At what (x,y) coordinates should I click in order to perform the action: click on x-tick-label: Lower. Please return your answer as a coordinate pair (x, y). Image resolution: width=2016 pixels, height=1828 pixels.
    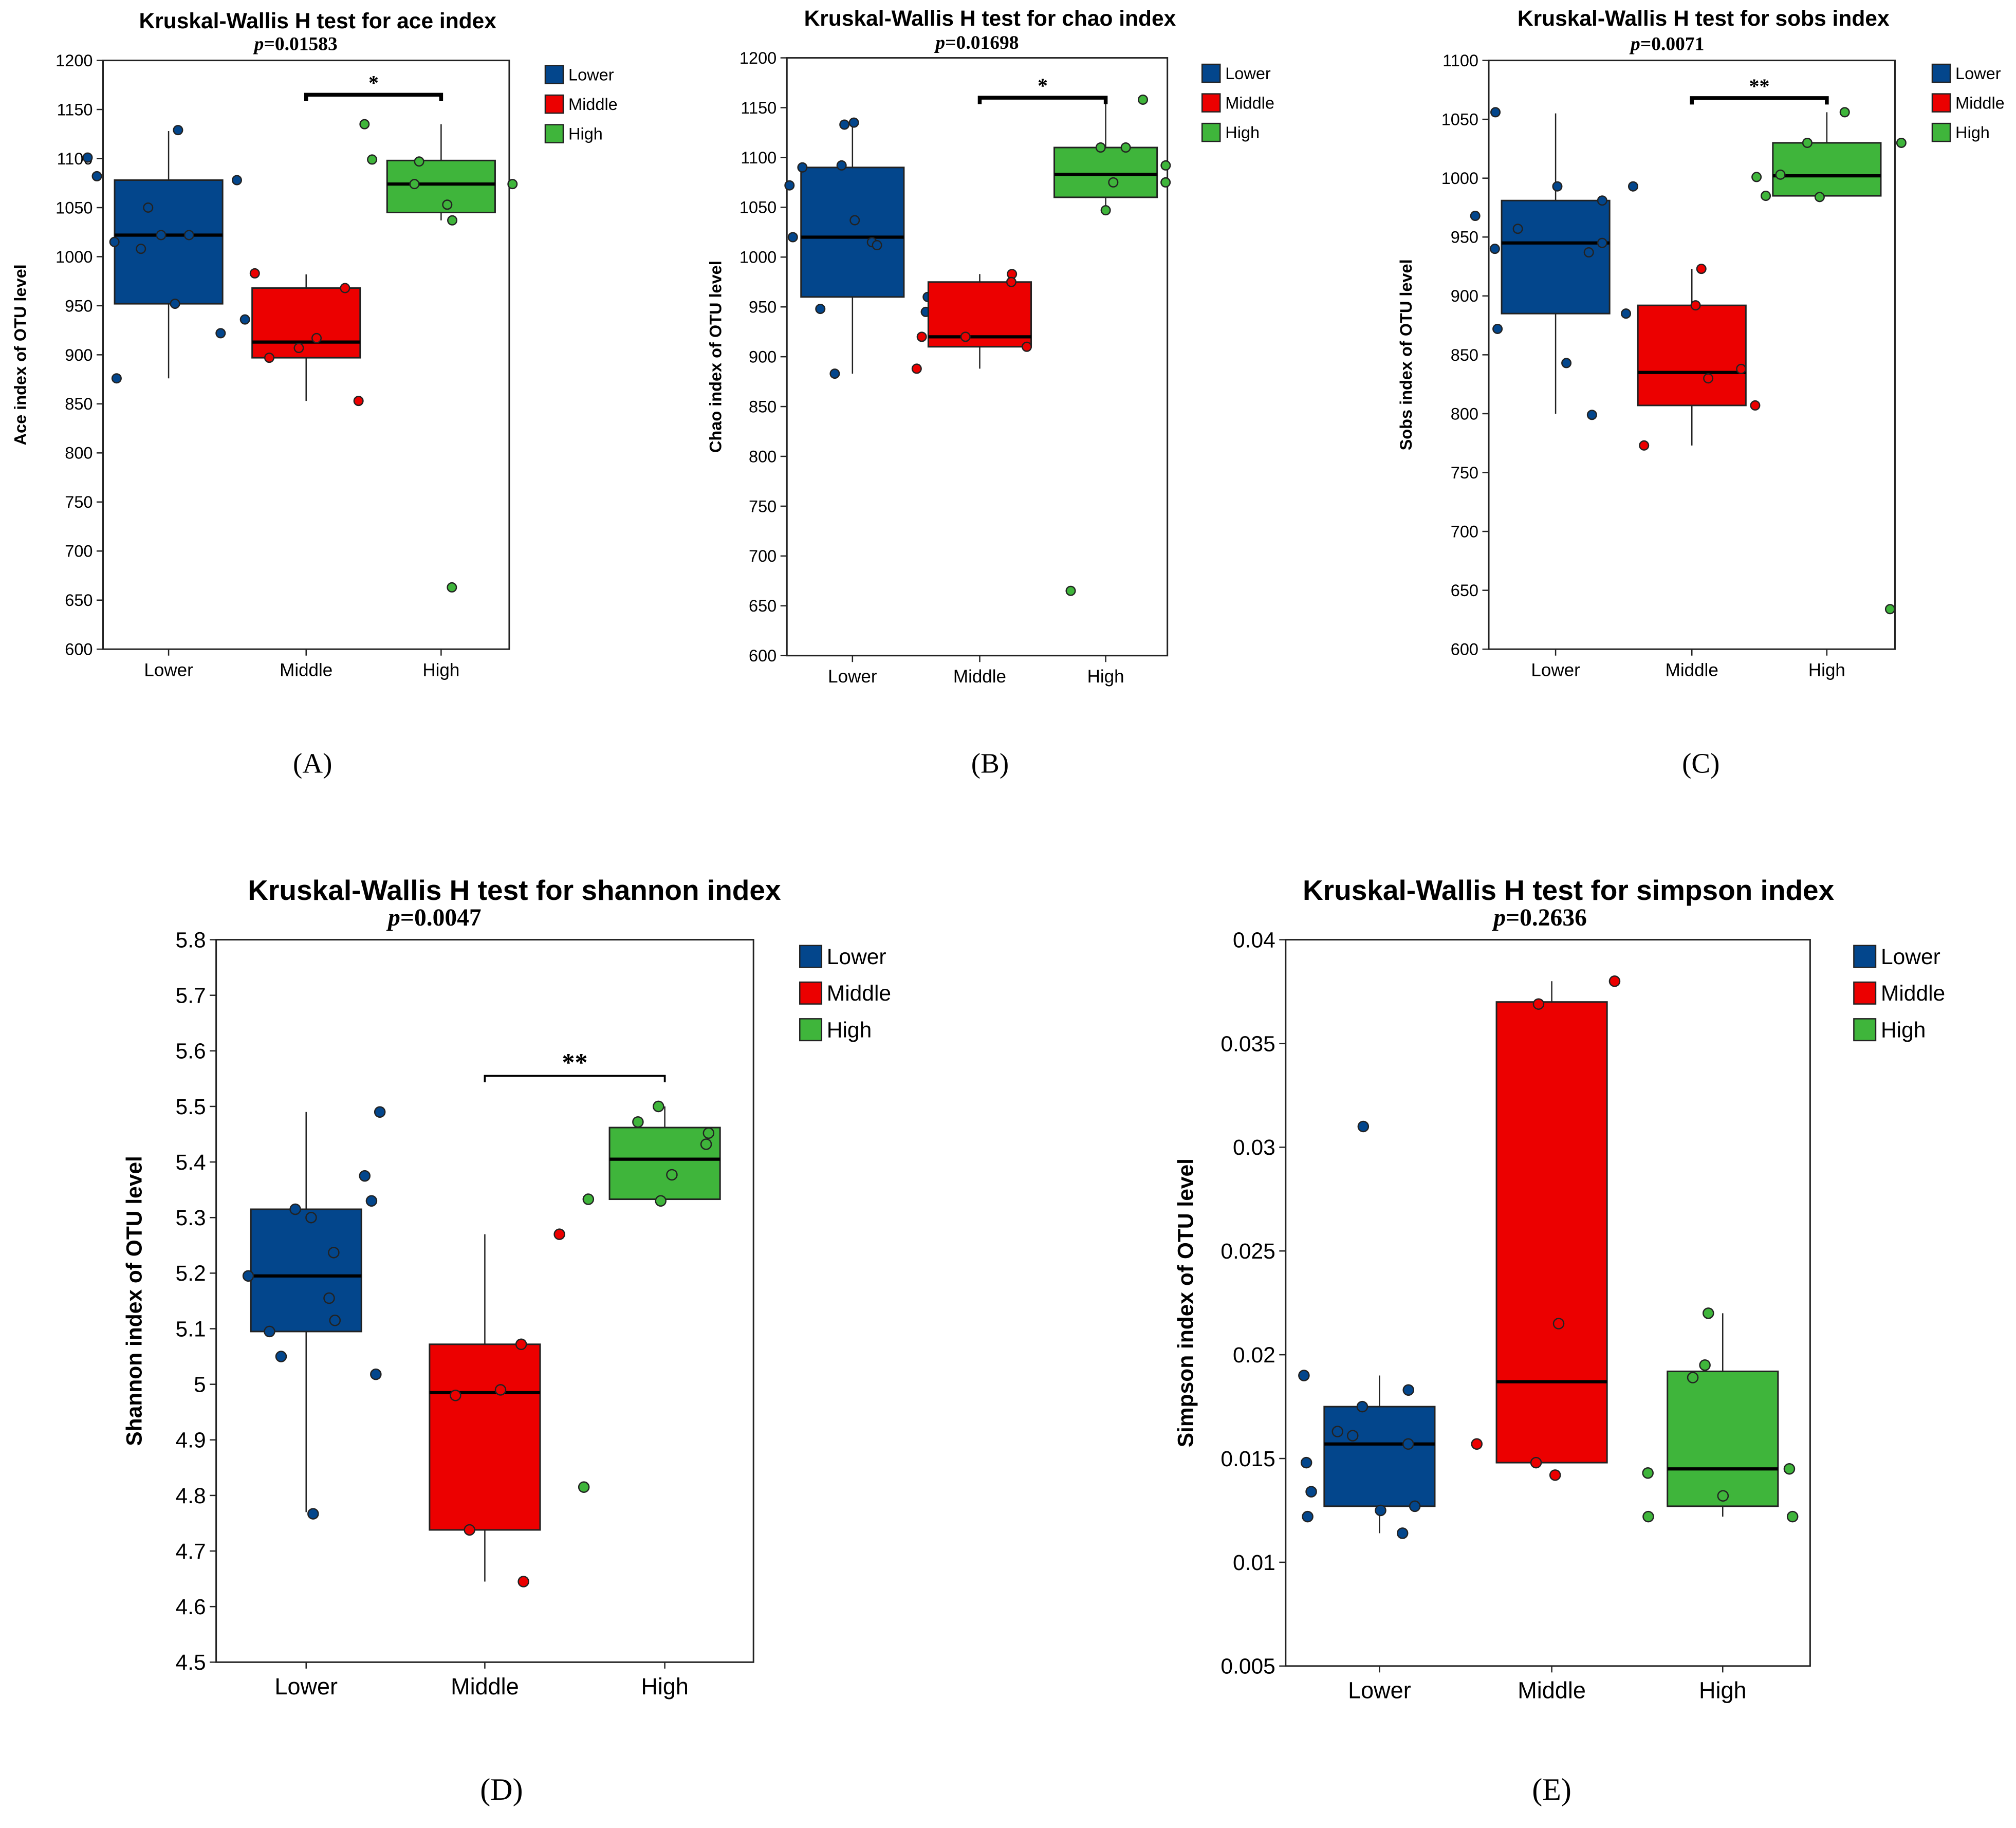
    Looking at the image, I should click on (1379, 1690).